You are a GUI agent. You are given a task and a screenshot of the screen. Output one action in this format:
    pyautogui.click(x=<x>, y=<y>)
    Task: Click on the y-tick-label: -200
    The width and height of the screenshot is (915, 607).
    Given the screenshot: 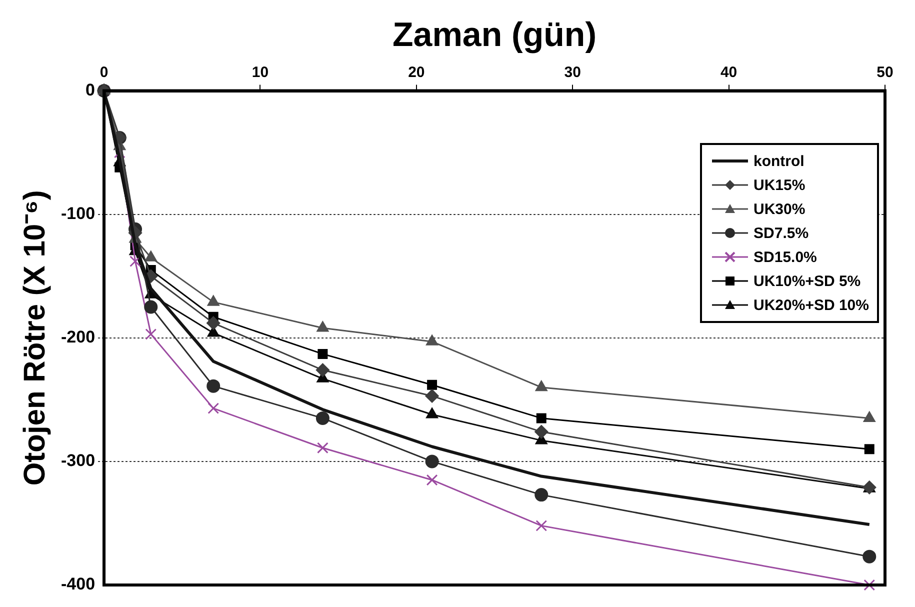 What is the action you would take?
    pyautogui.click(x=78, y=337)
    